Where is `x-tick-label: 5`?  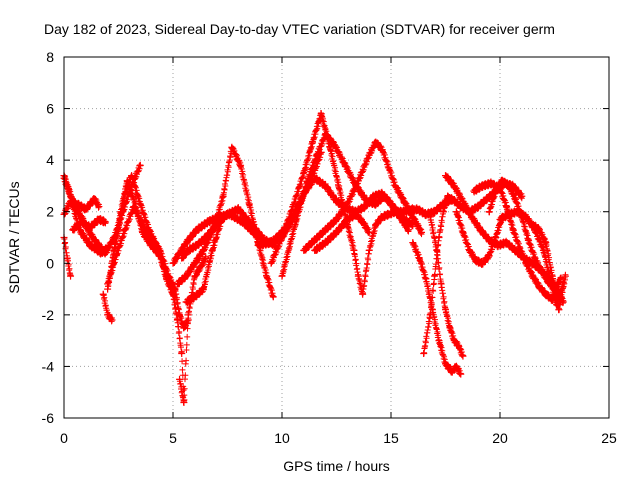
x-tick-label: 5 is located at coordinates (173, 438).